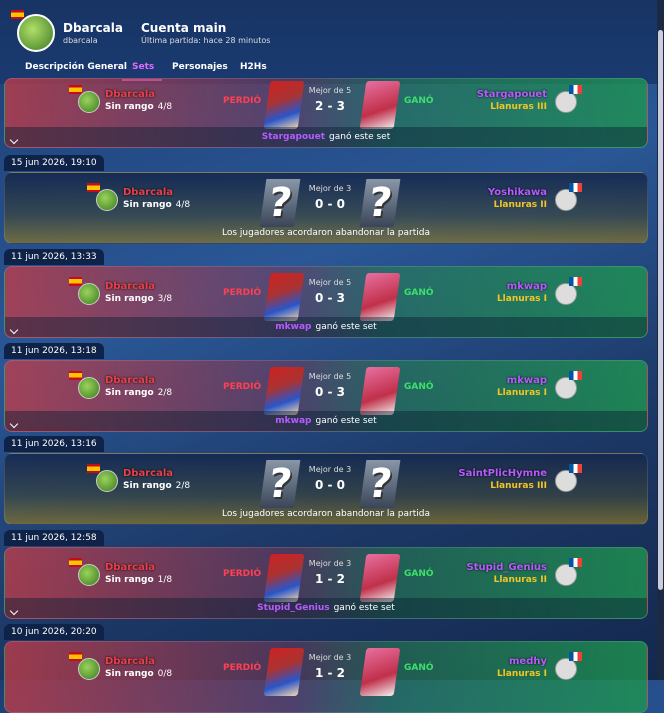 The width and height of the screenshot is (664, 713). I want to click on tab: Personajes, so click(200, 67).